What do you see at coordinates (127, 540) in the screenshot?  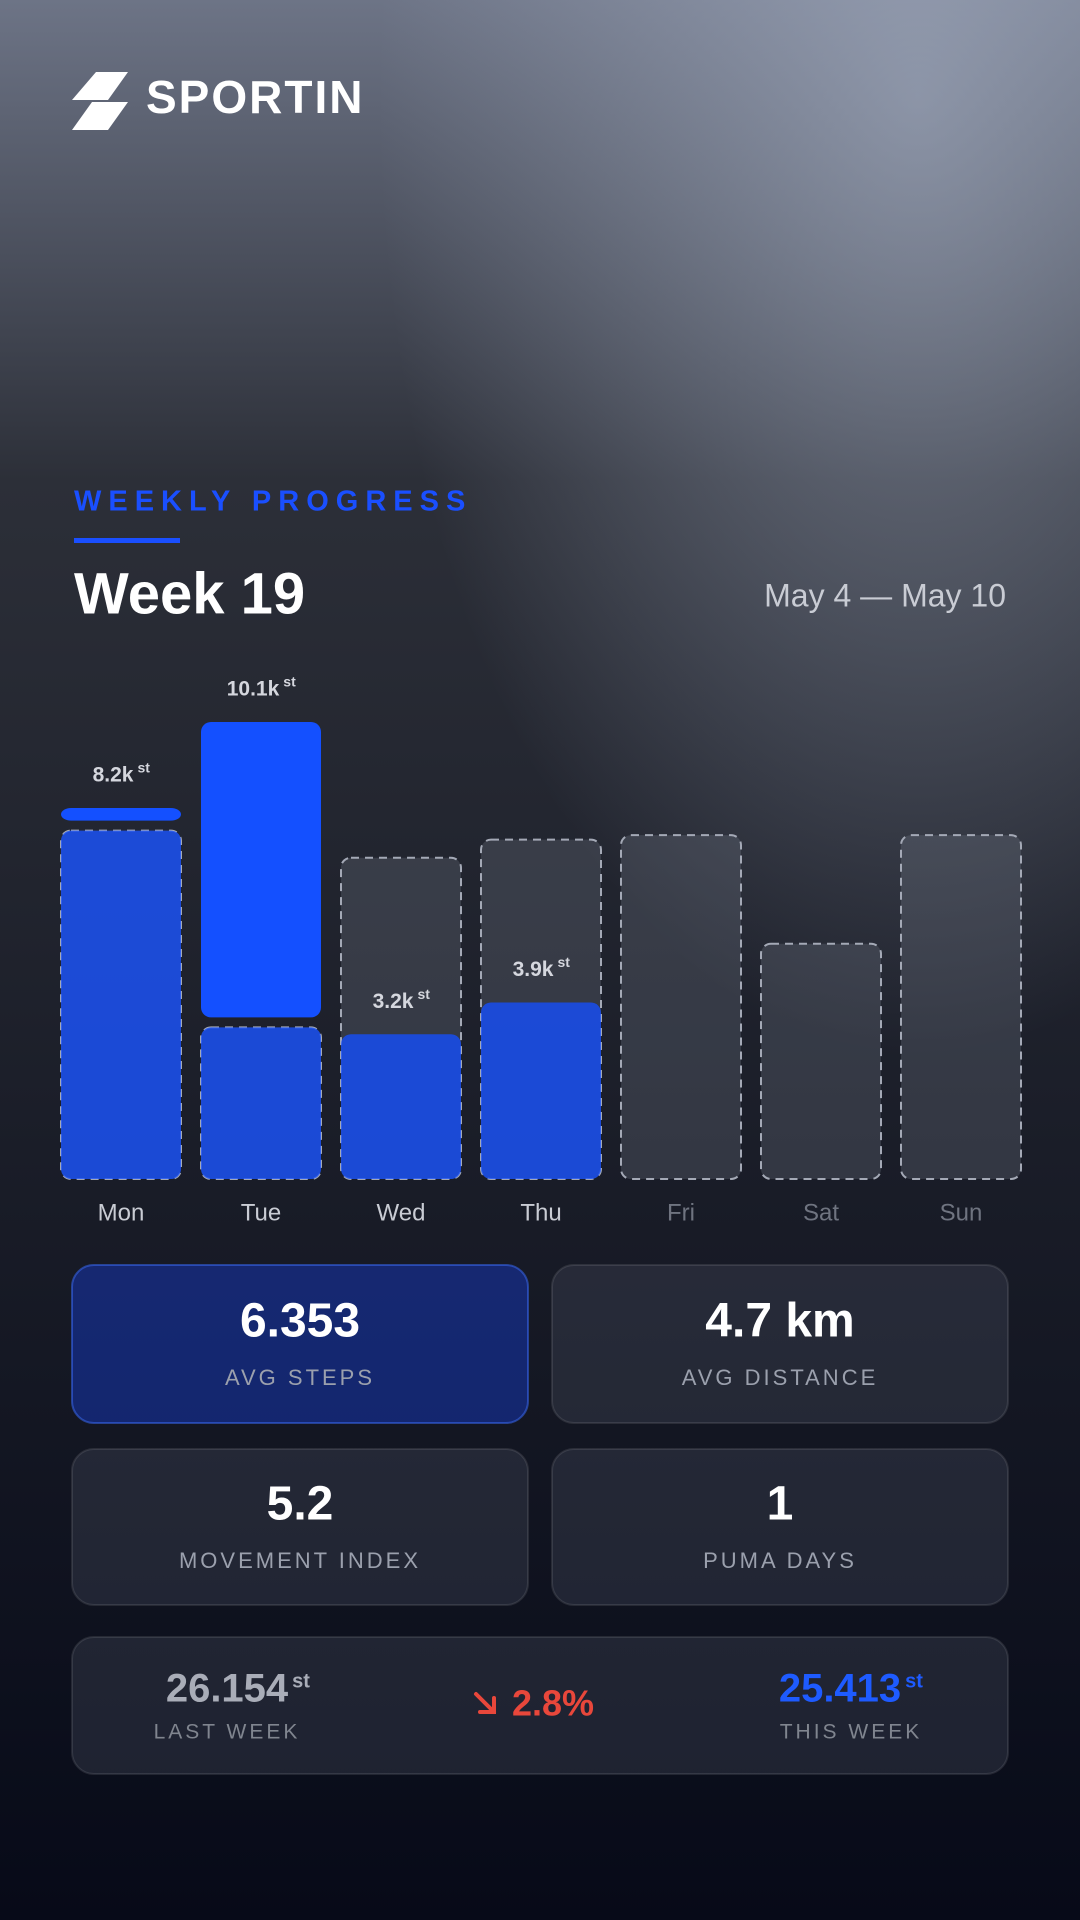 I see `eyebrow-underline` at bounding box center [127, 540].